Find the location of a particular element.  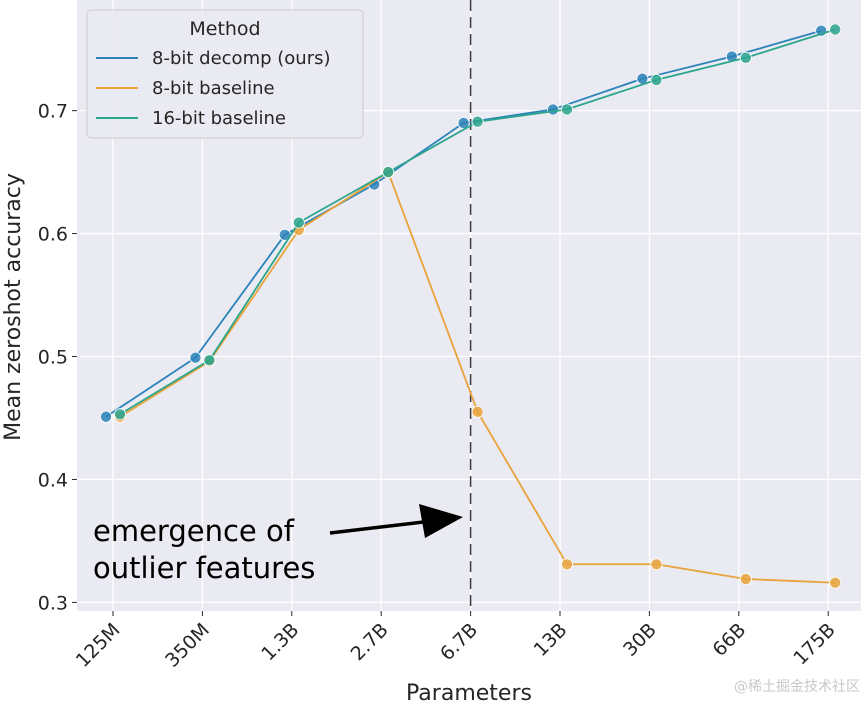

annotation-arrowhead is located at coordinates (441, 521).